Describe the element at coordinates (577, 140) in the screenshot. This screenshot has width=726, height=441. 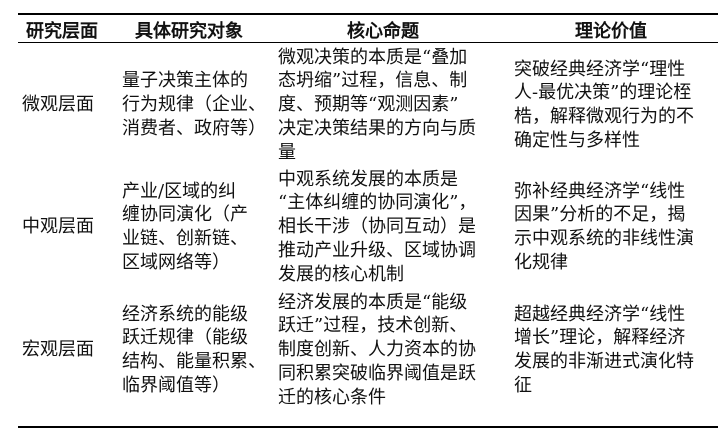
I see `cell-line: 确定性与多样性` at that location.